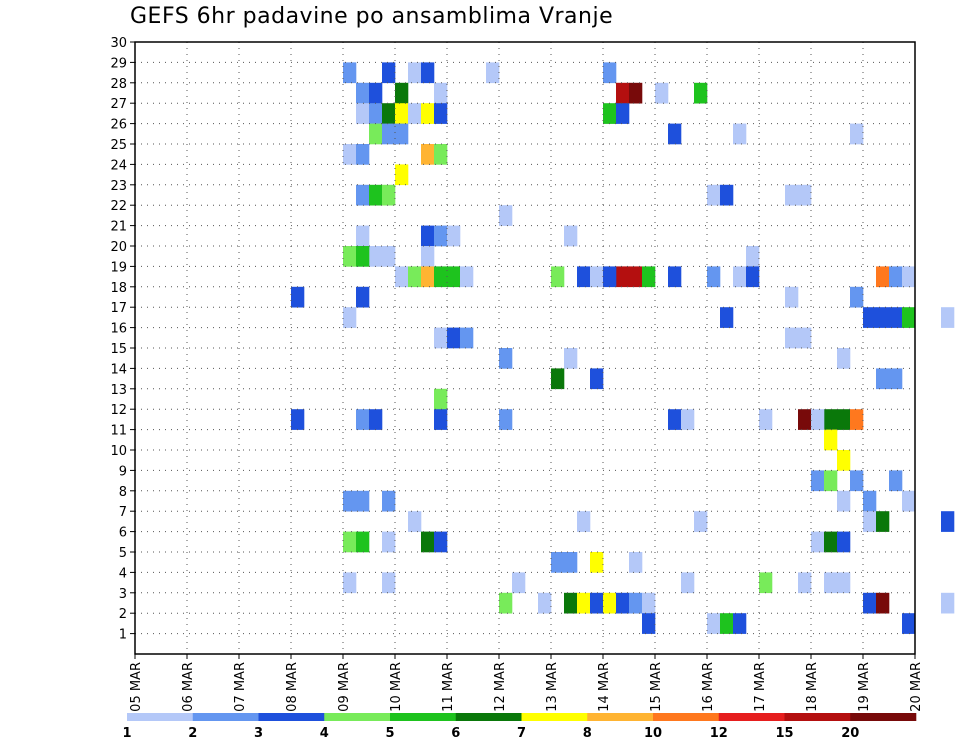 The height and width of the screenshot is (742, 960). What do you see at coordinates (344, 687) in the screenshot?
I see `x-tick-label: 09 MAR` at bounding box center [344, 687].